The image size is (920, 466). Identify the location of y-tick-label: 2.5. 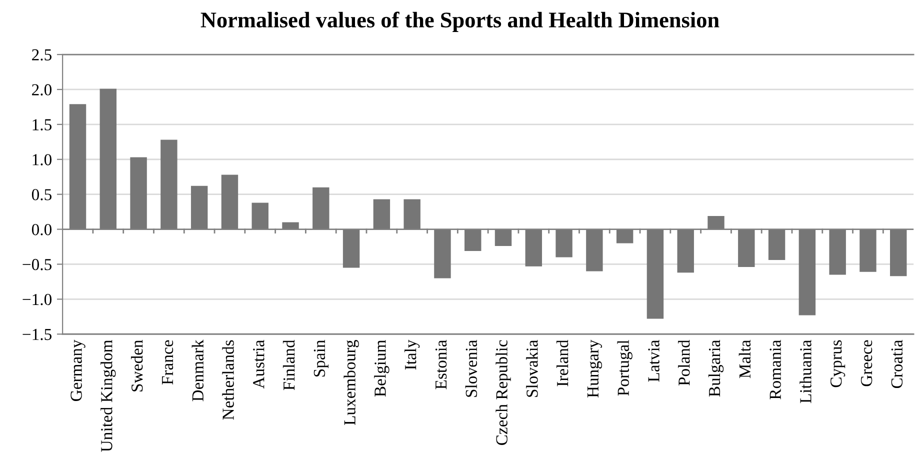
(42, 55).